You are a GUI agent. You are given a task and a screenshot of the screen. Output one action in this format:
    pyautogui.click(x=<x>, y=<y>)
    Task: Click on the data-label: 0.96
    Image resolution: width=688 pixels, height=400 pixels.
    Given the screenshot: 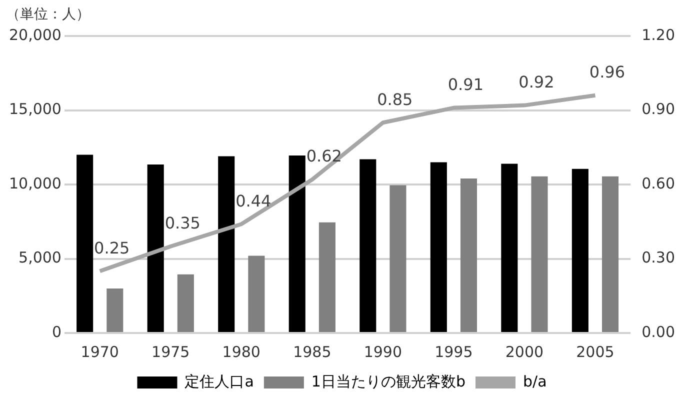 What is the action you would take?
    pyautogui.click(x=607, y=72)
    